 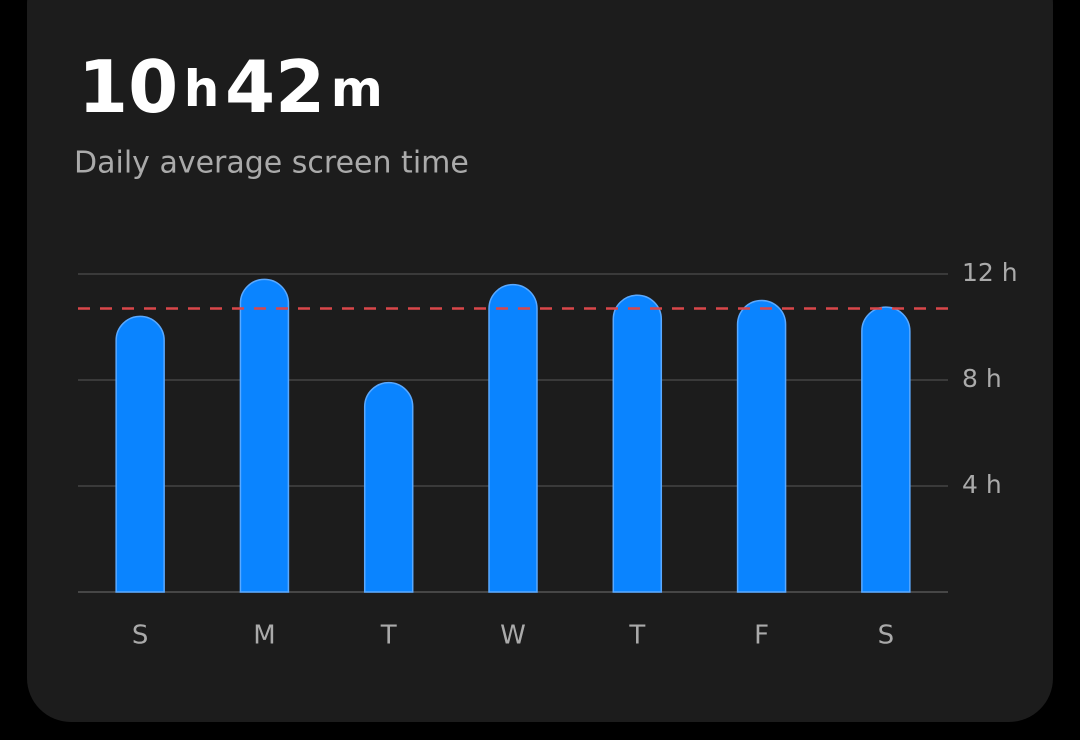 What do you see at coordinates (275, 87) in the screenshot?
I see `minutes: 42` at bounding box center [275, 87].